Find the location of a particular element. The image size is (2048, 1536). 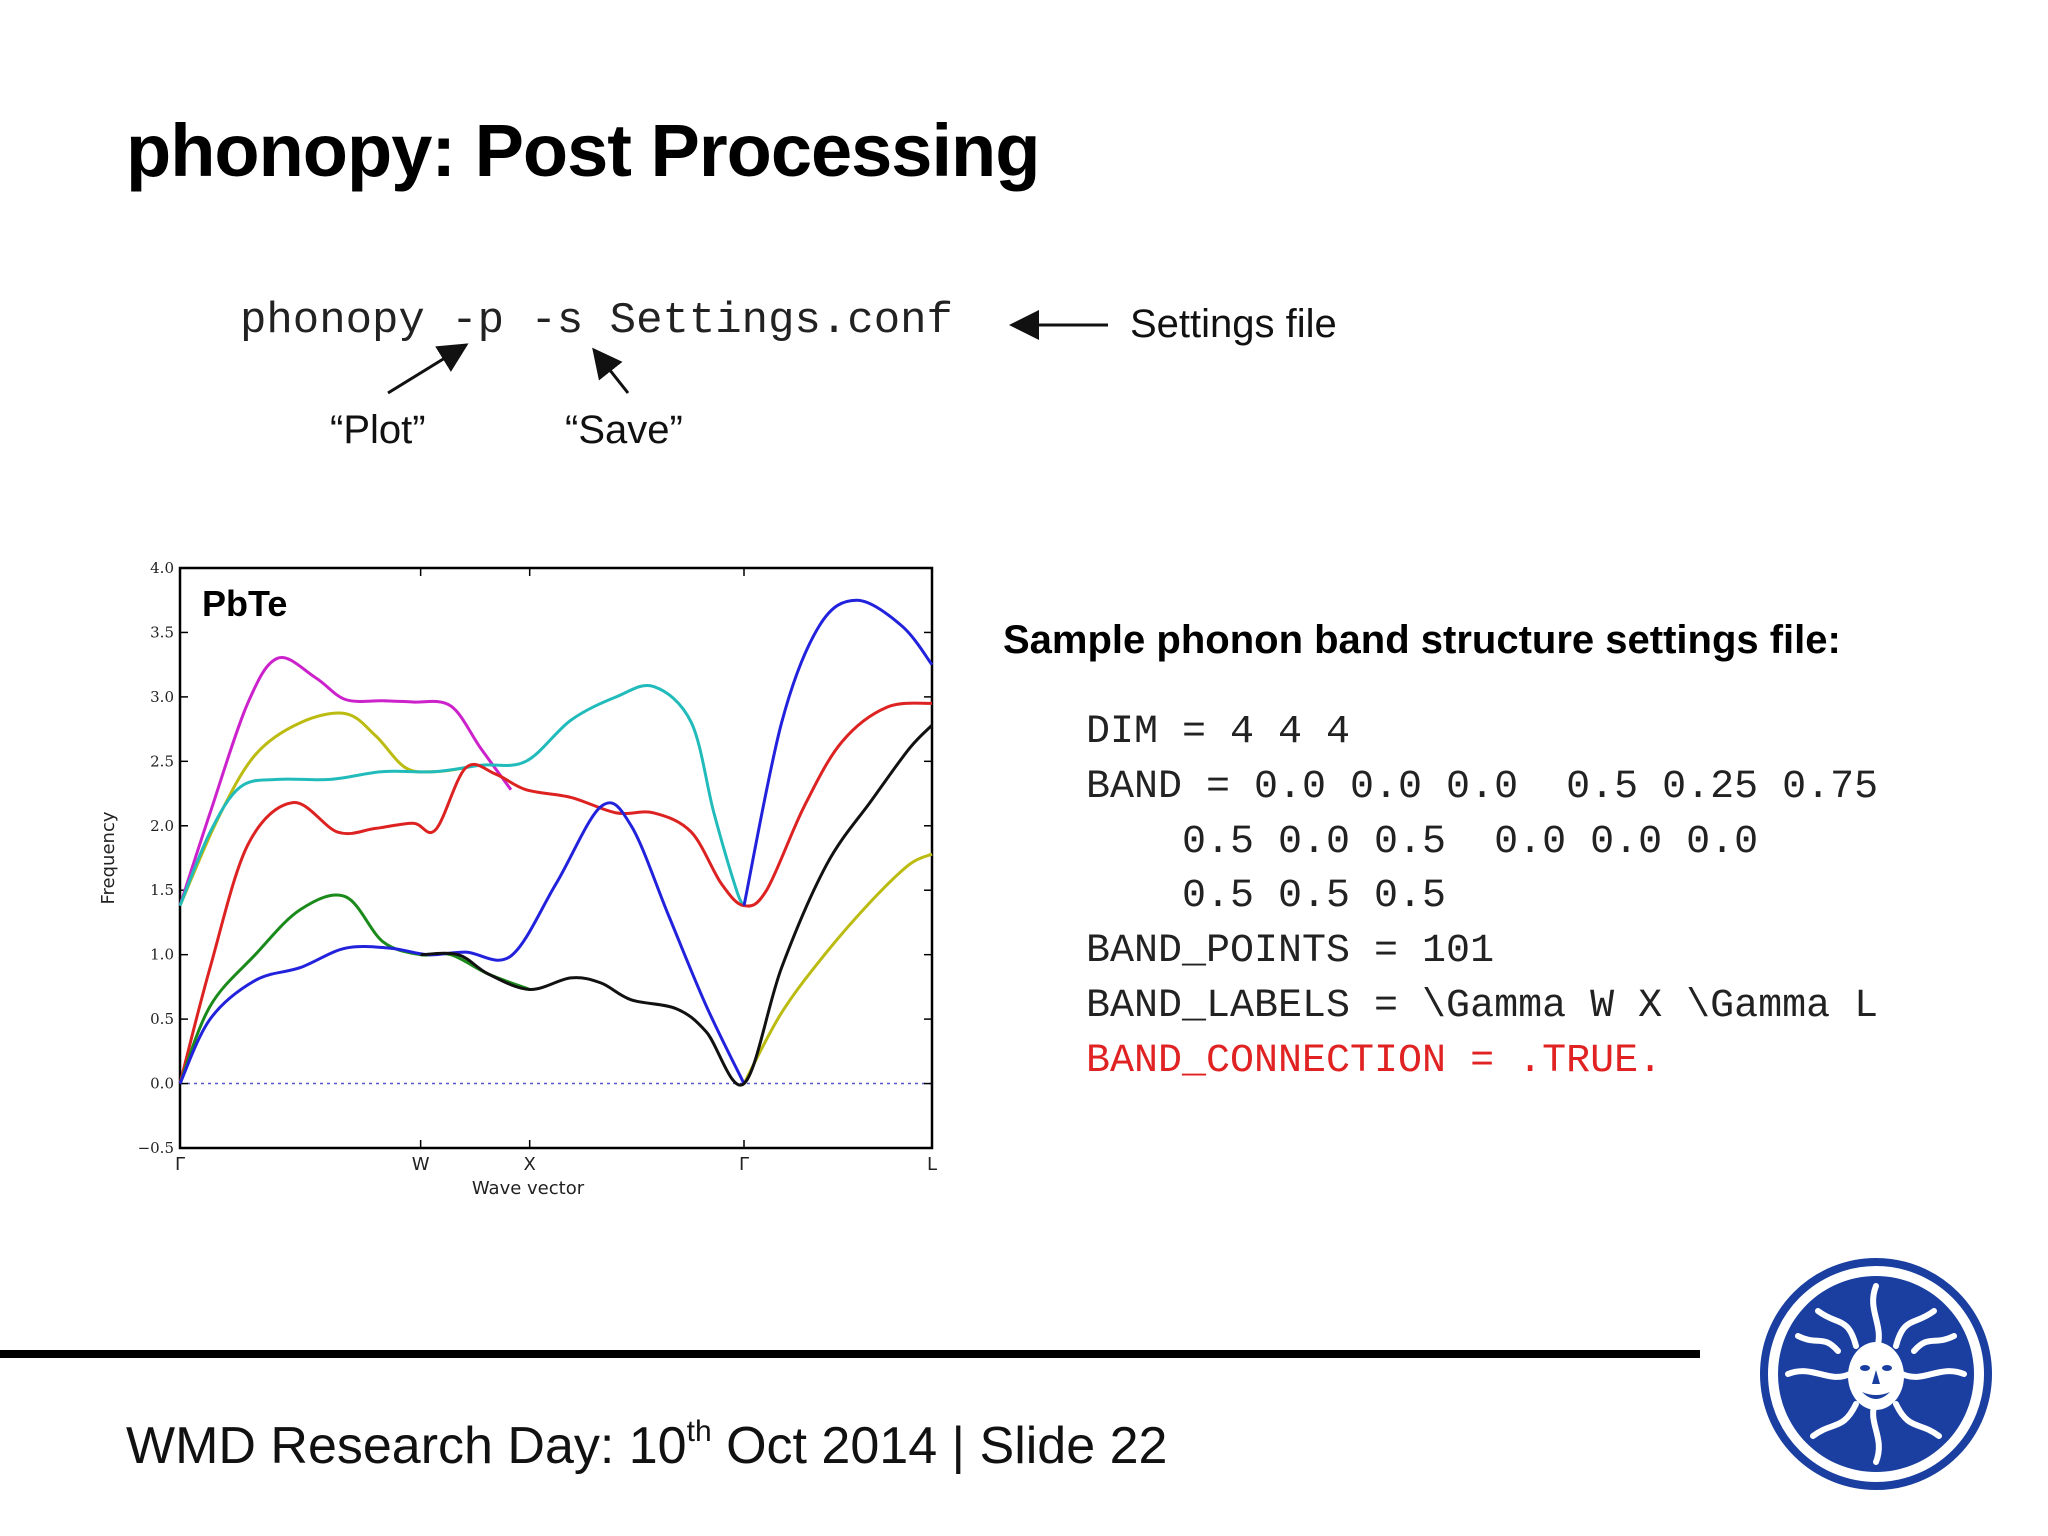

y-tick-label: 0.5 is located at coordinates (162, 1019).